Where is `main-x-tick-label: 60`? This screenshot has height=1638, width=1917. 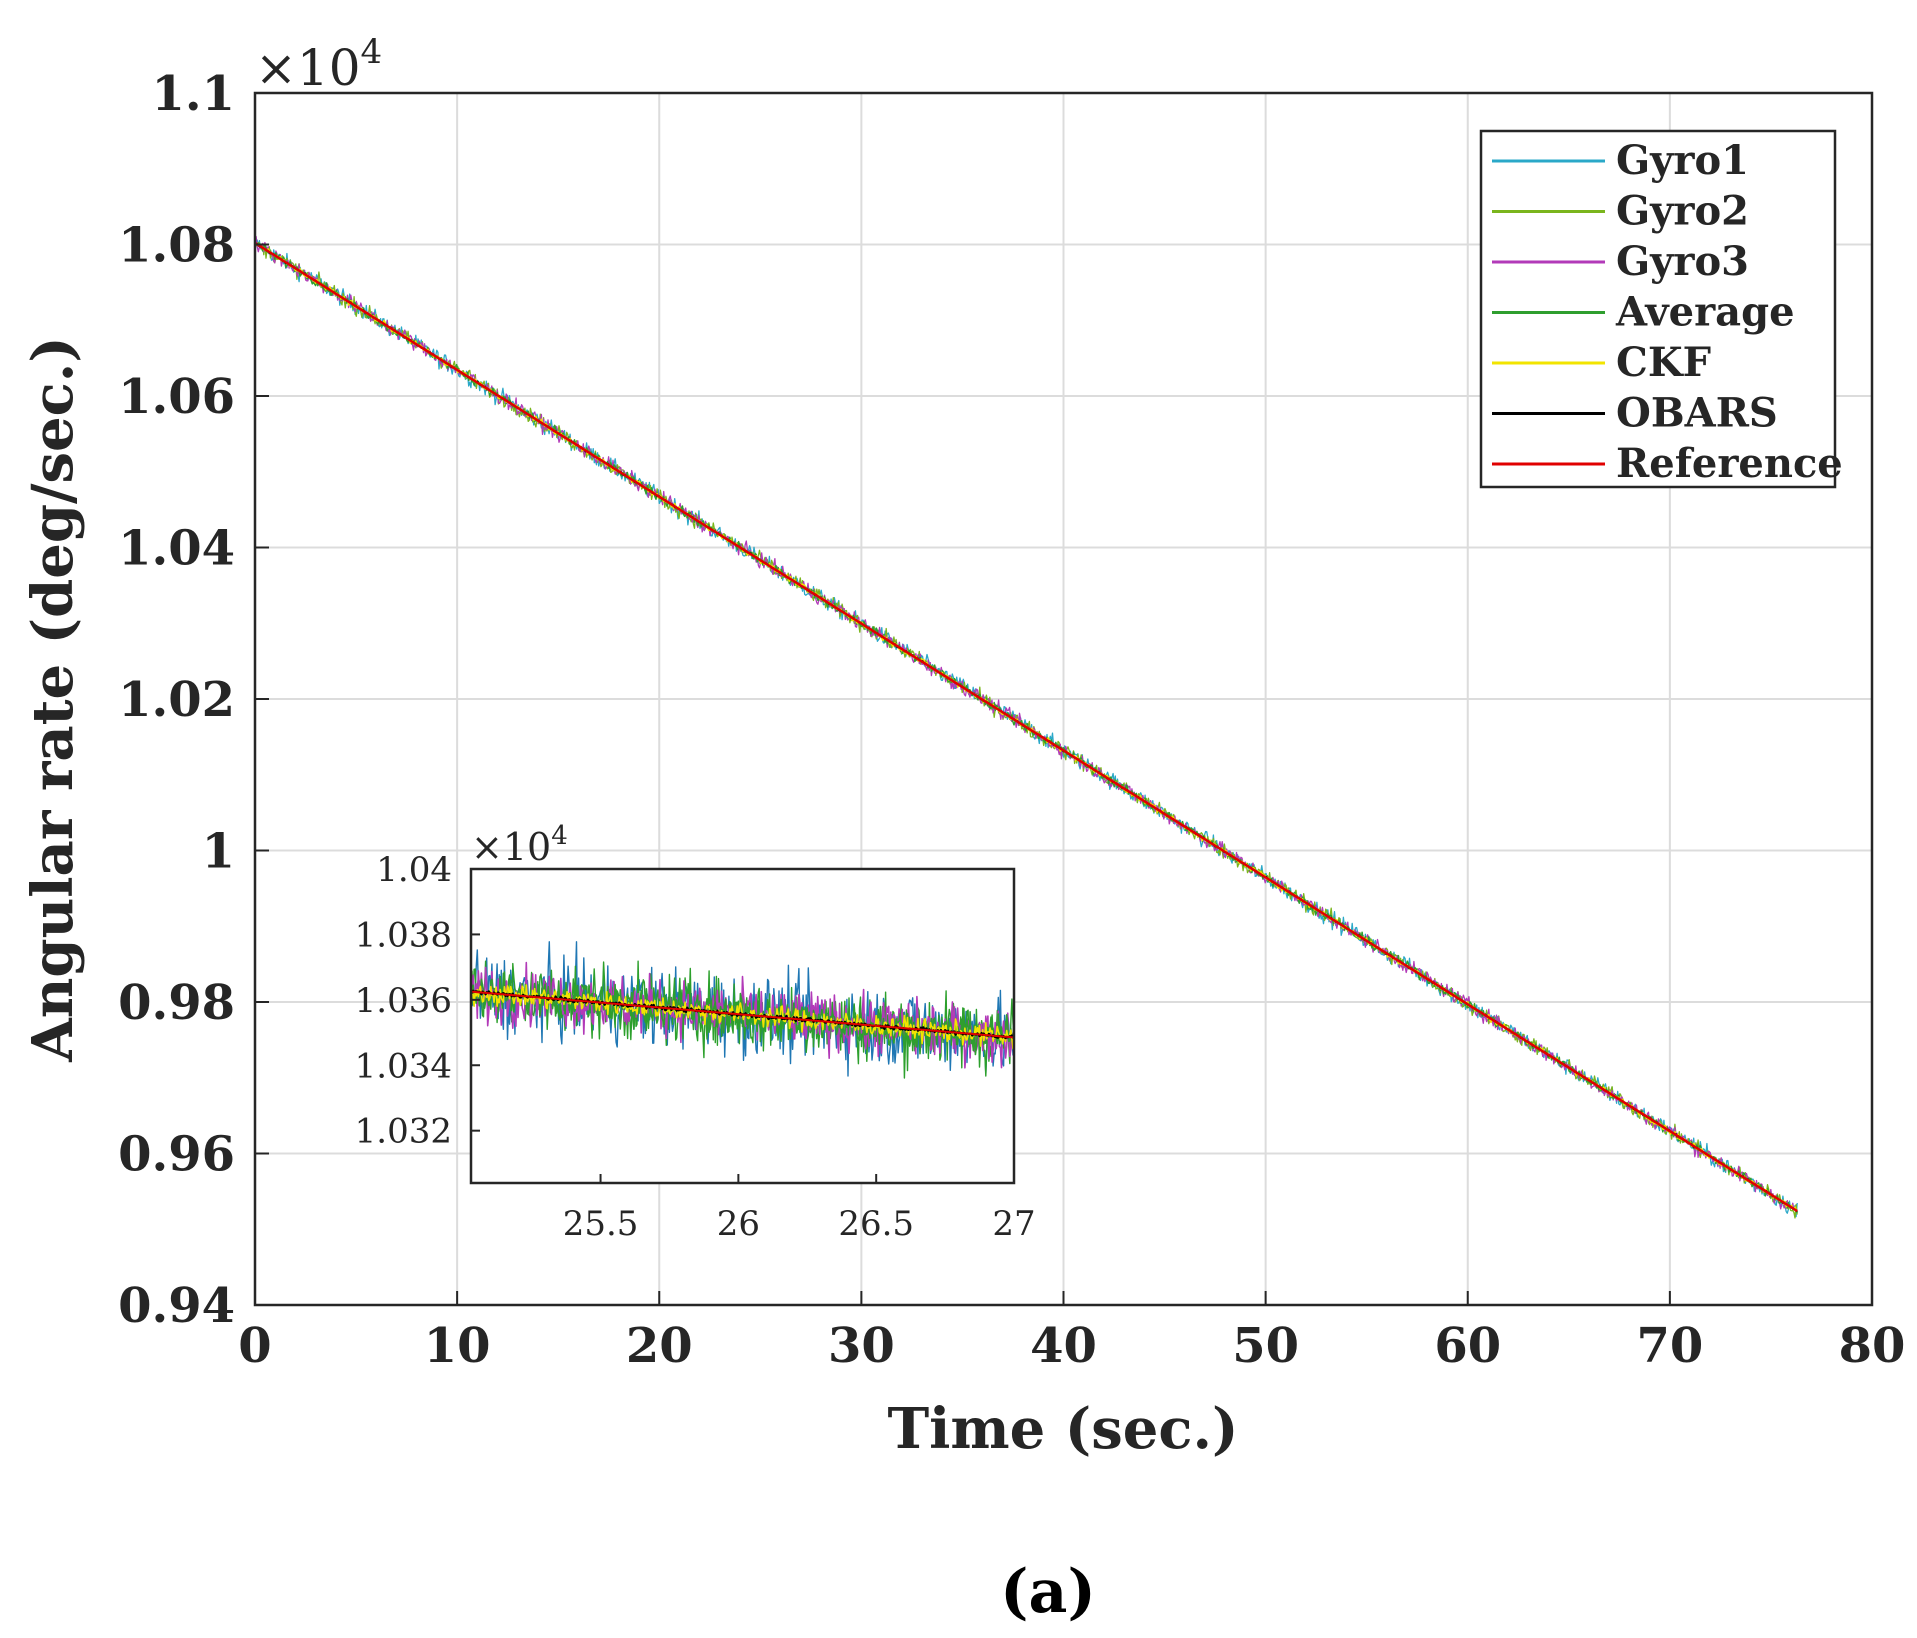
main-x-tick-label: 60 is located at coordinates (1467, 1346).